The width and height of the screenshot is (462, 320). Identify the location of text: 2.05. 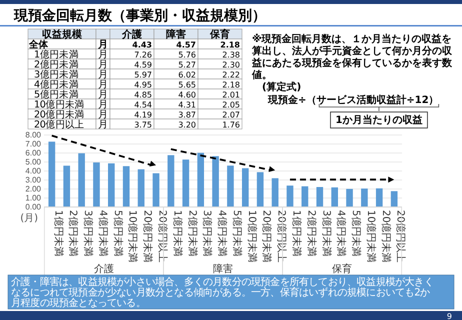
(231, 105).